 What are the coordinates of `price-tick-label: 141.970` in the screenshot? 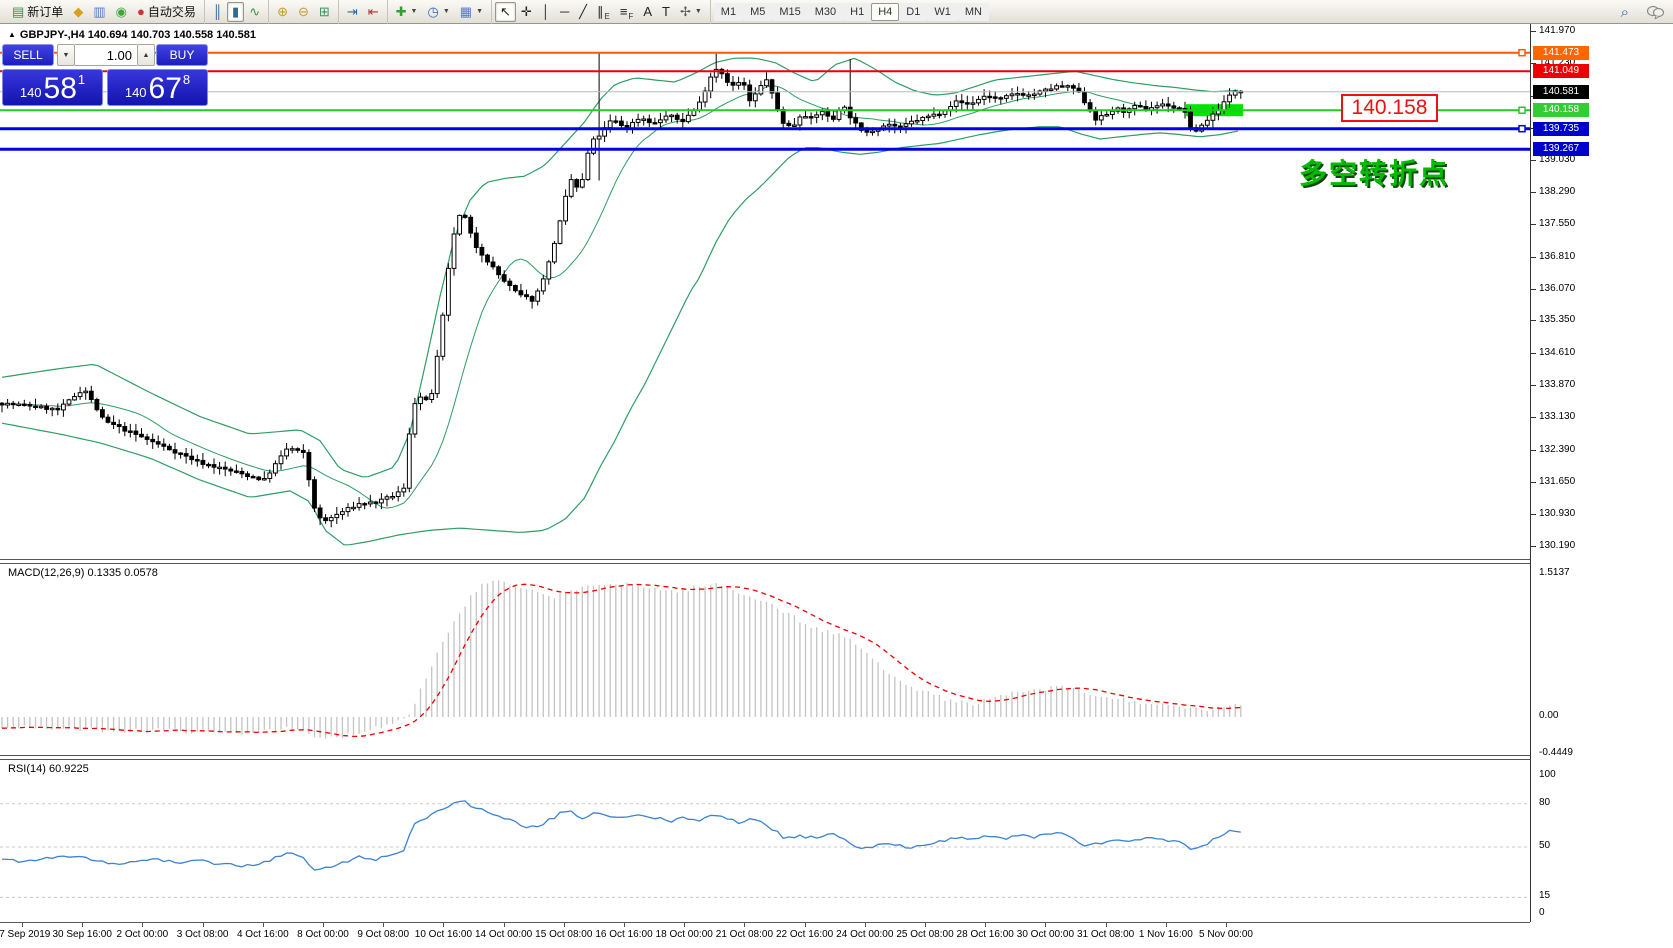 It's located at (1557, 30).